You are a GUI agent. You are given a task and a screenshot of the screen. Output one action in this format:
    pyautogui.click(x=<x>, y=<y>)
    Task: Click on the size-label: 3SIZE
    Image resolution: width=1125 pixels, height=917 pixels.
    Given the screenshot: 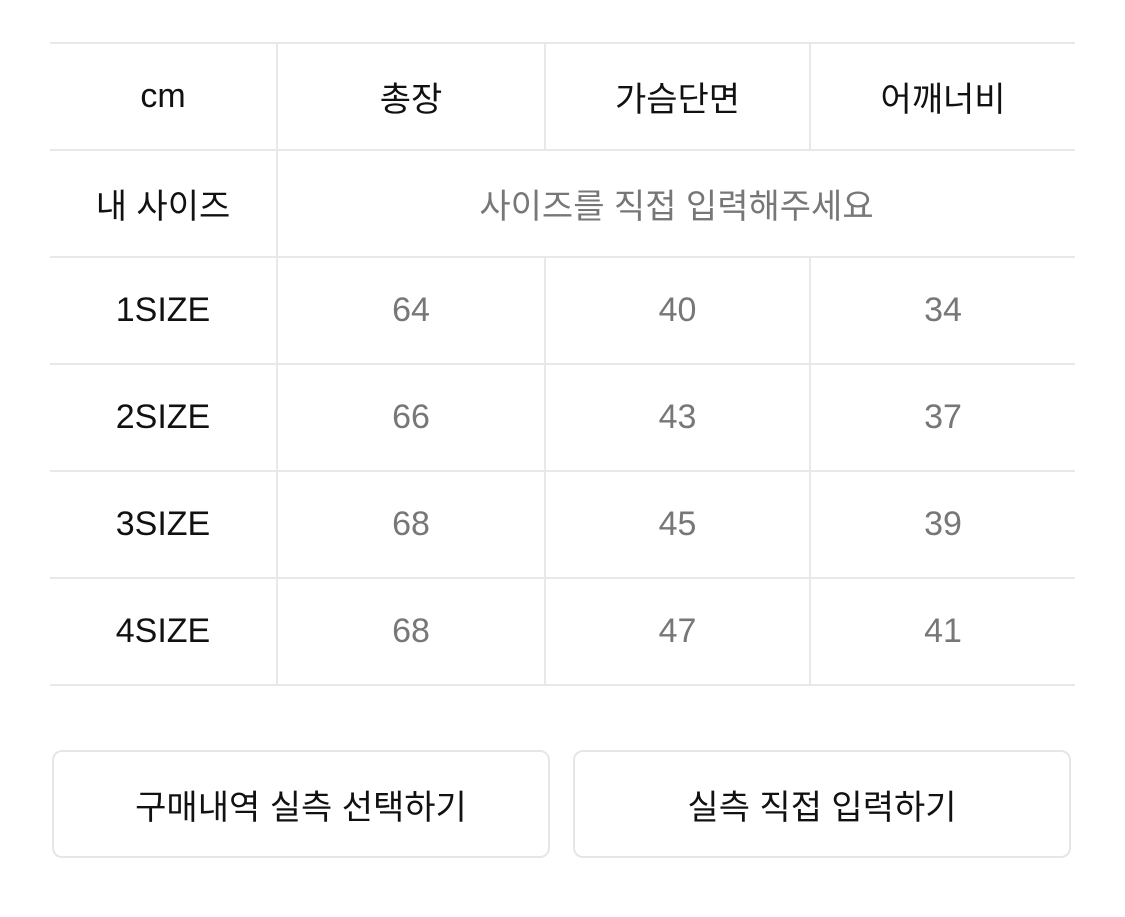 What is the action you would take?
    pyautogui.click(x=163, y=524)
    